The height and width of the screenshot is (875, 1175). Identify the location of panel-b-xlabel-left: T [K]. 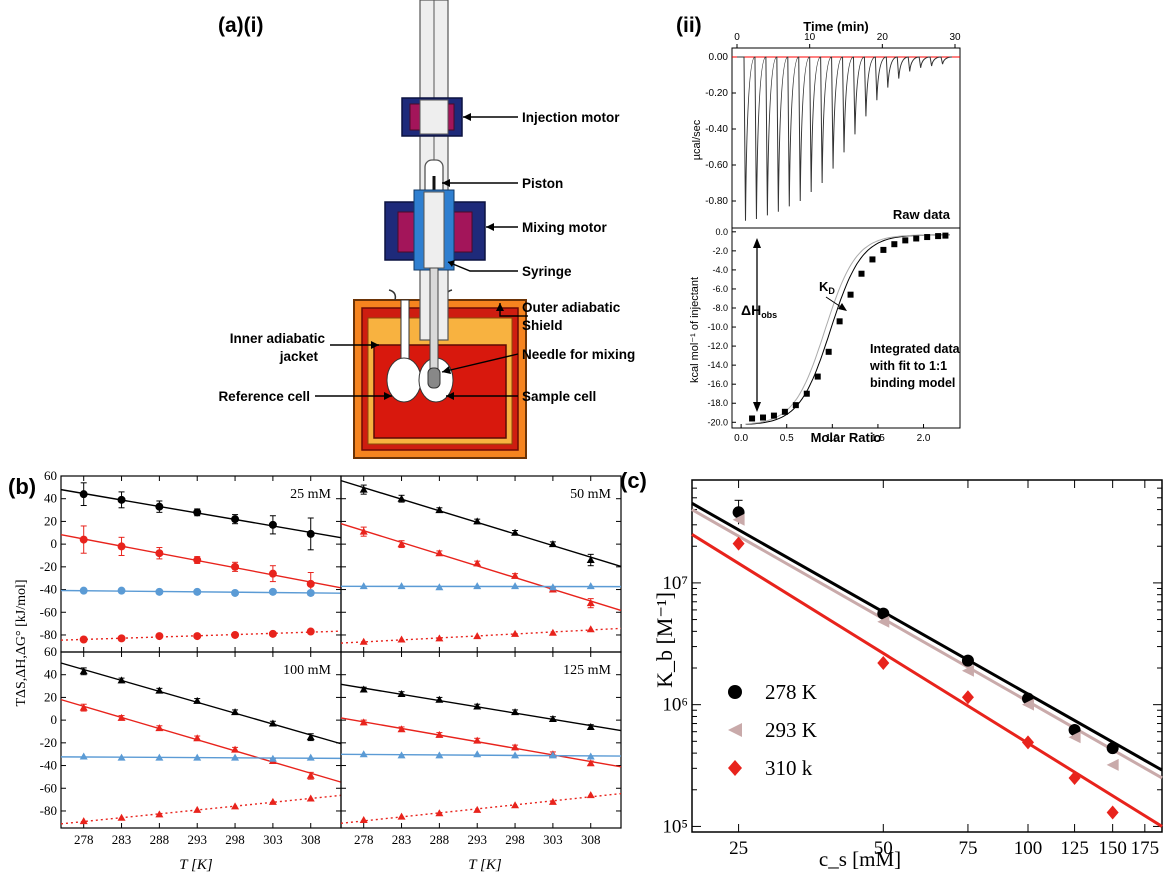
(196, 865).